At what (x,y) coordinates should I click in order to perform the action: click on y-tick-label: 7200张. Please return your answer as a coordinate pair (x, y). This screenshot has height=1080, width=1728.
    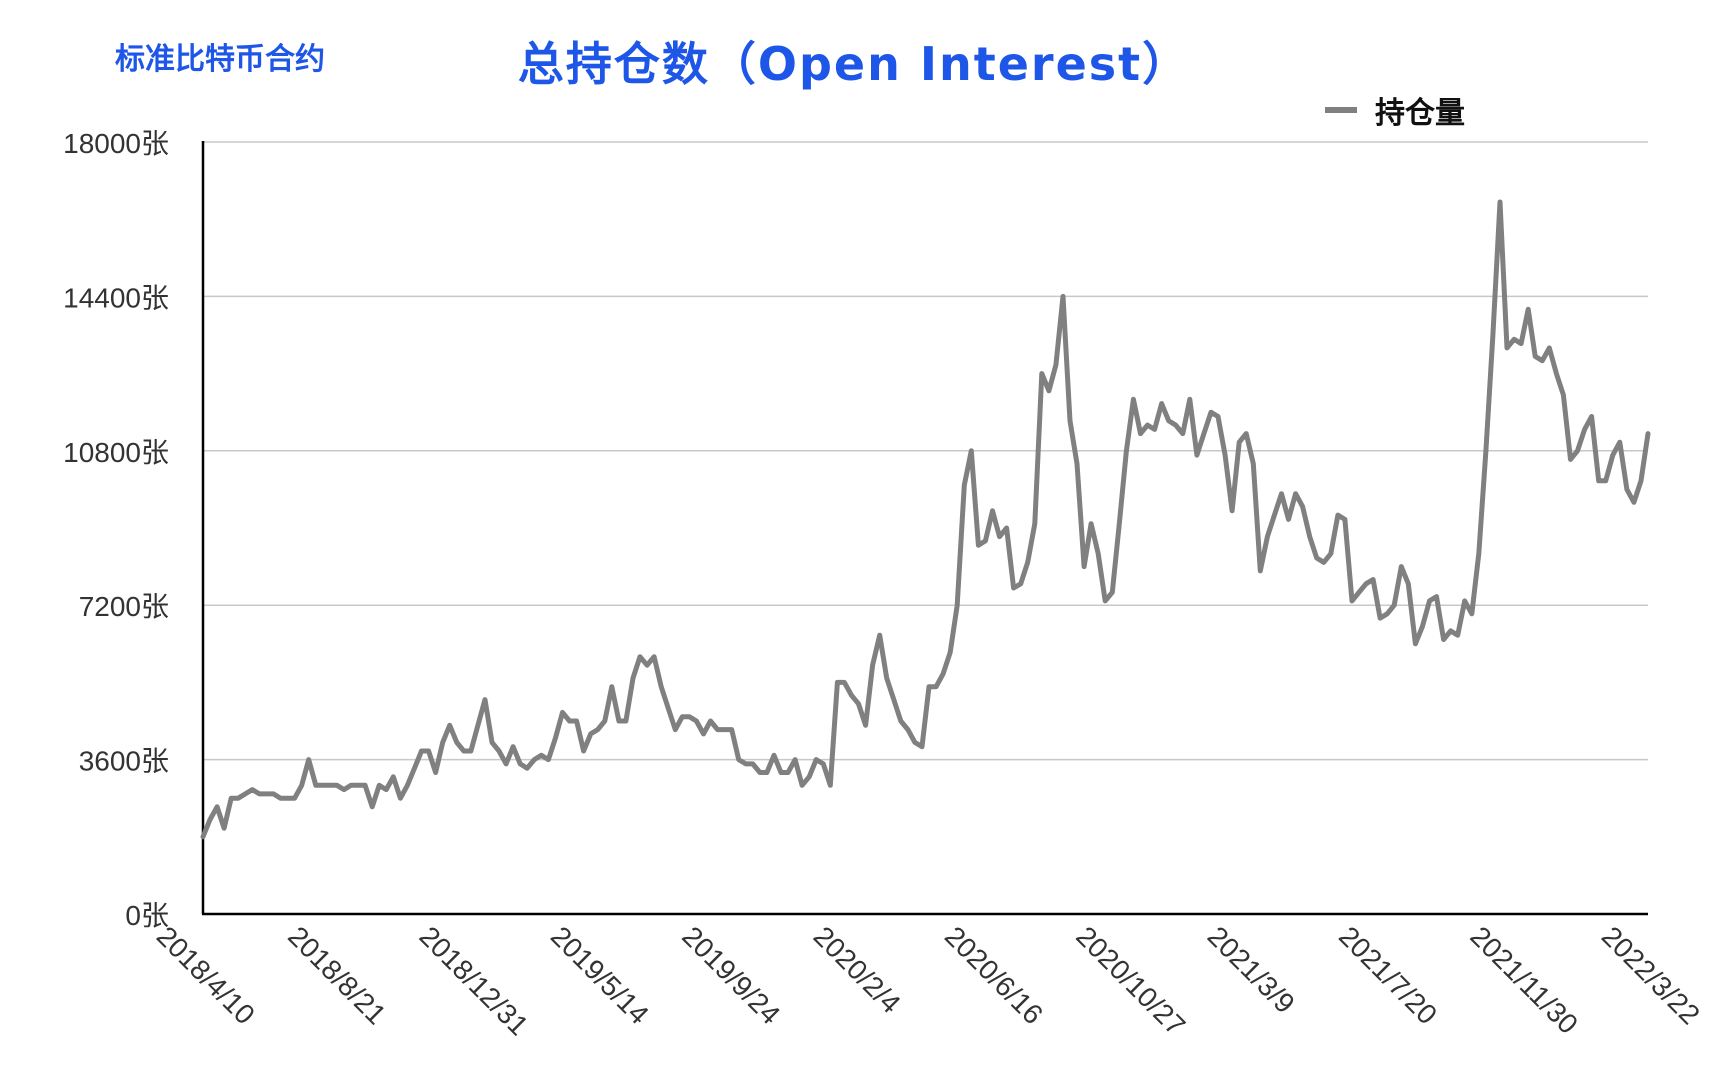
    Looking at the image, I should click on (124, 606).